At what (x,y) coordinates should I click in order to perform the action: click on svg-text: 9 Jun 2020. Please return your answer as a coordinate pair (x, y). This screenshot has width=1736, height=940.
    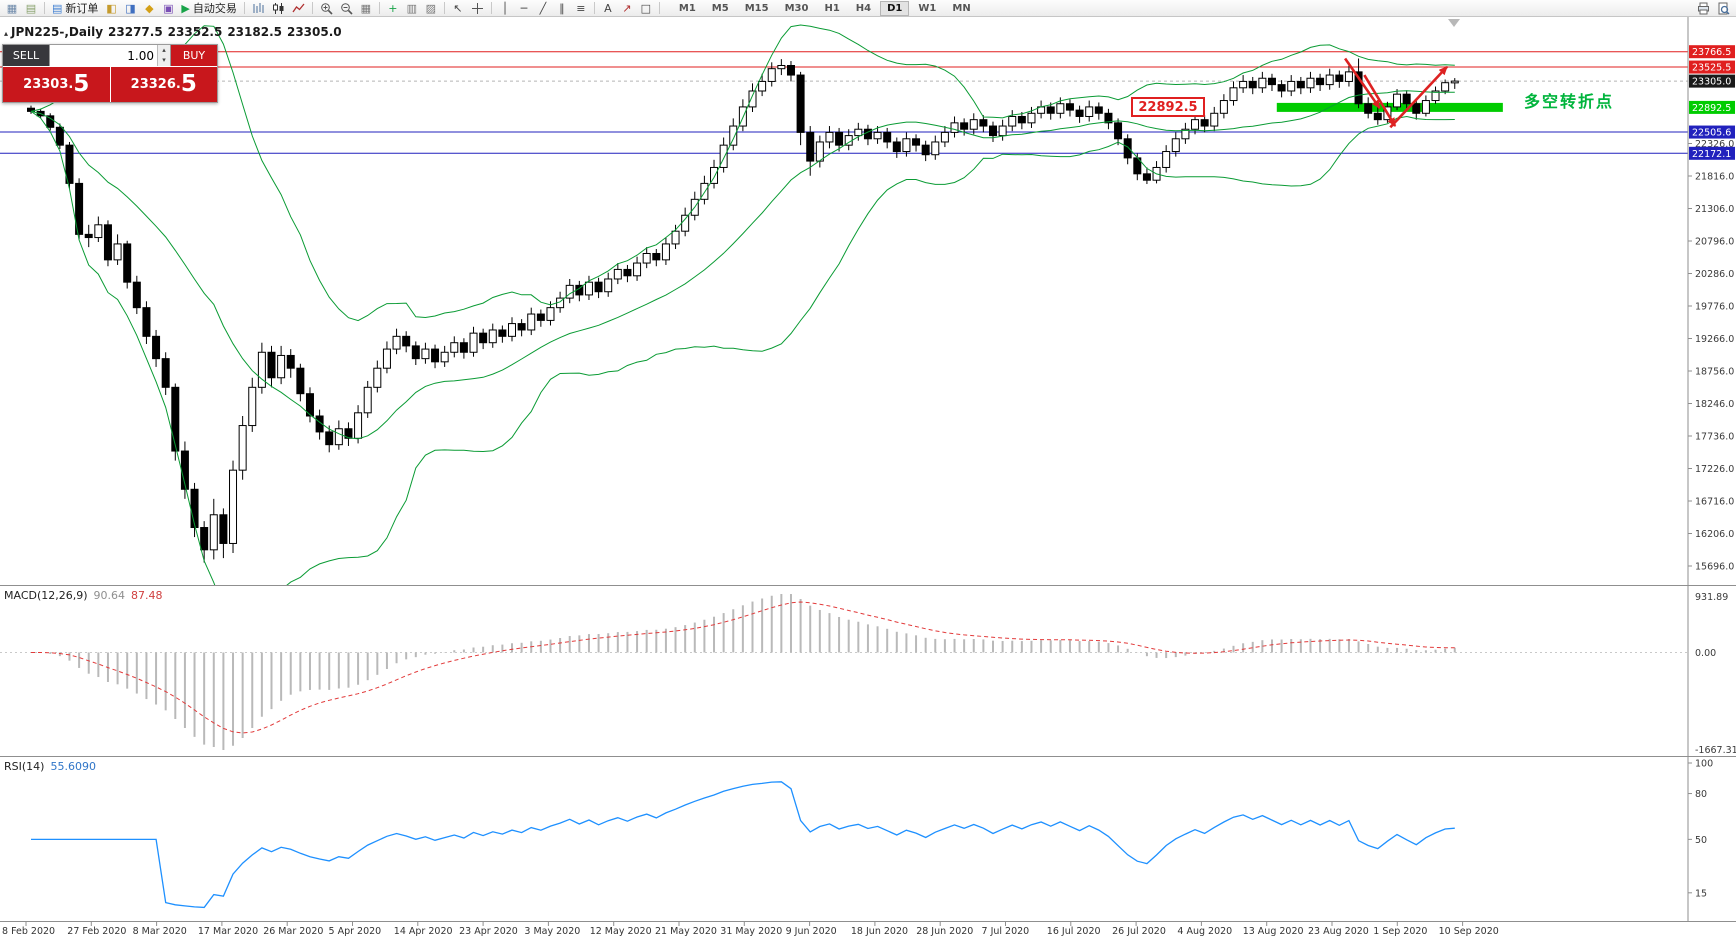
    Looking at the image, I should click on (811, 931).